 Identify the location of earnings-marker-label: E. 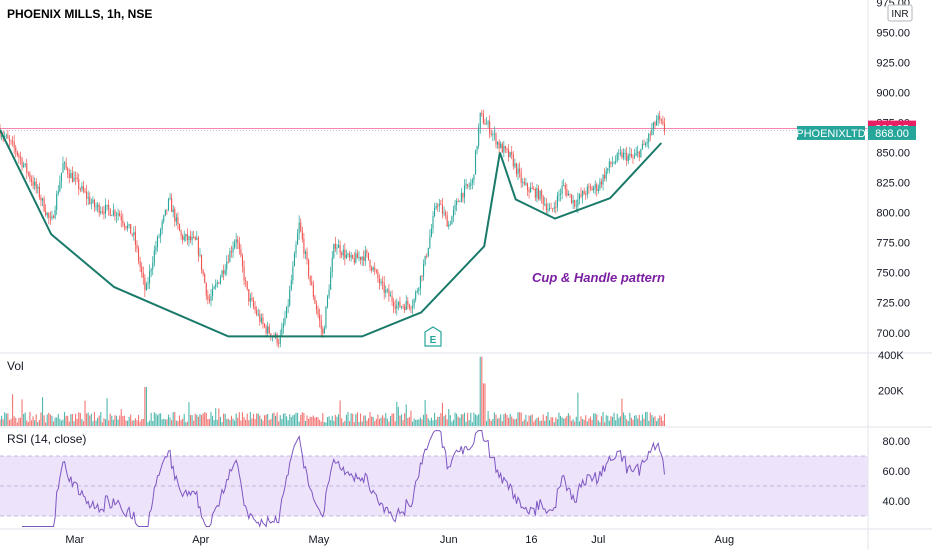
(433, 340).